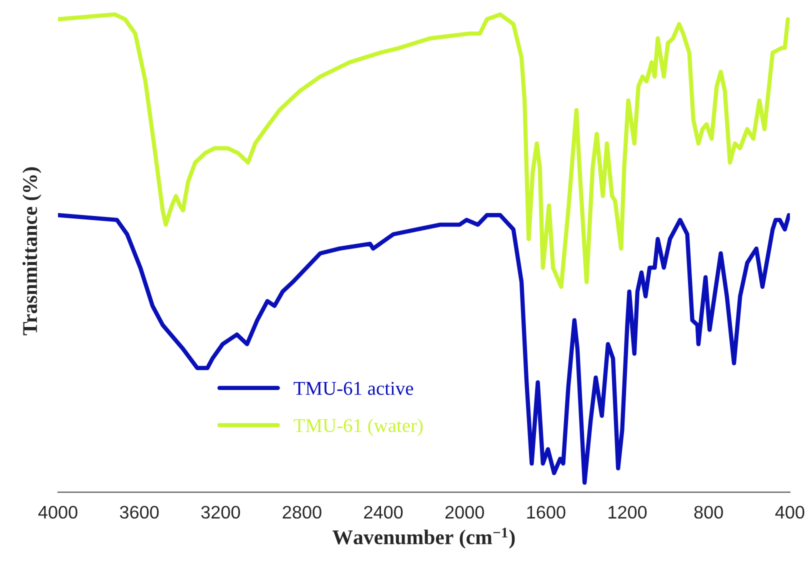 Image resolution: width=811 pixels, height=571 pixels. Describe the element at coordinates (139, 512) in the screenshot. I see `x-tick-label: 3600` at that location.